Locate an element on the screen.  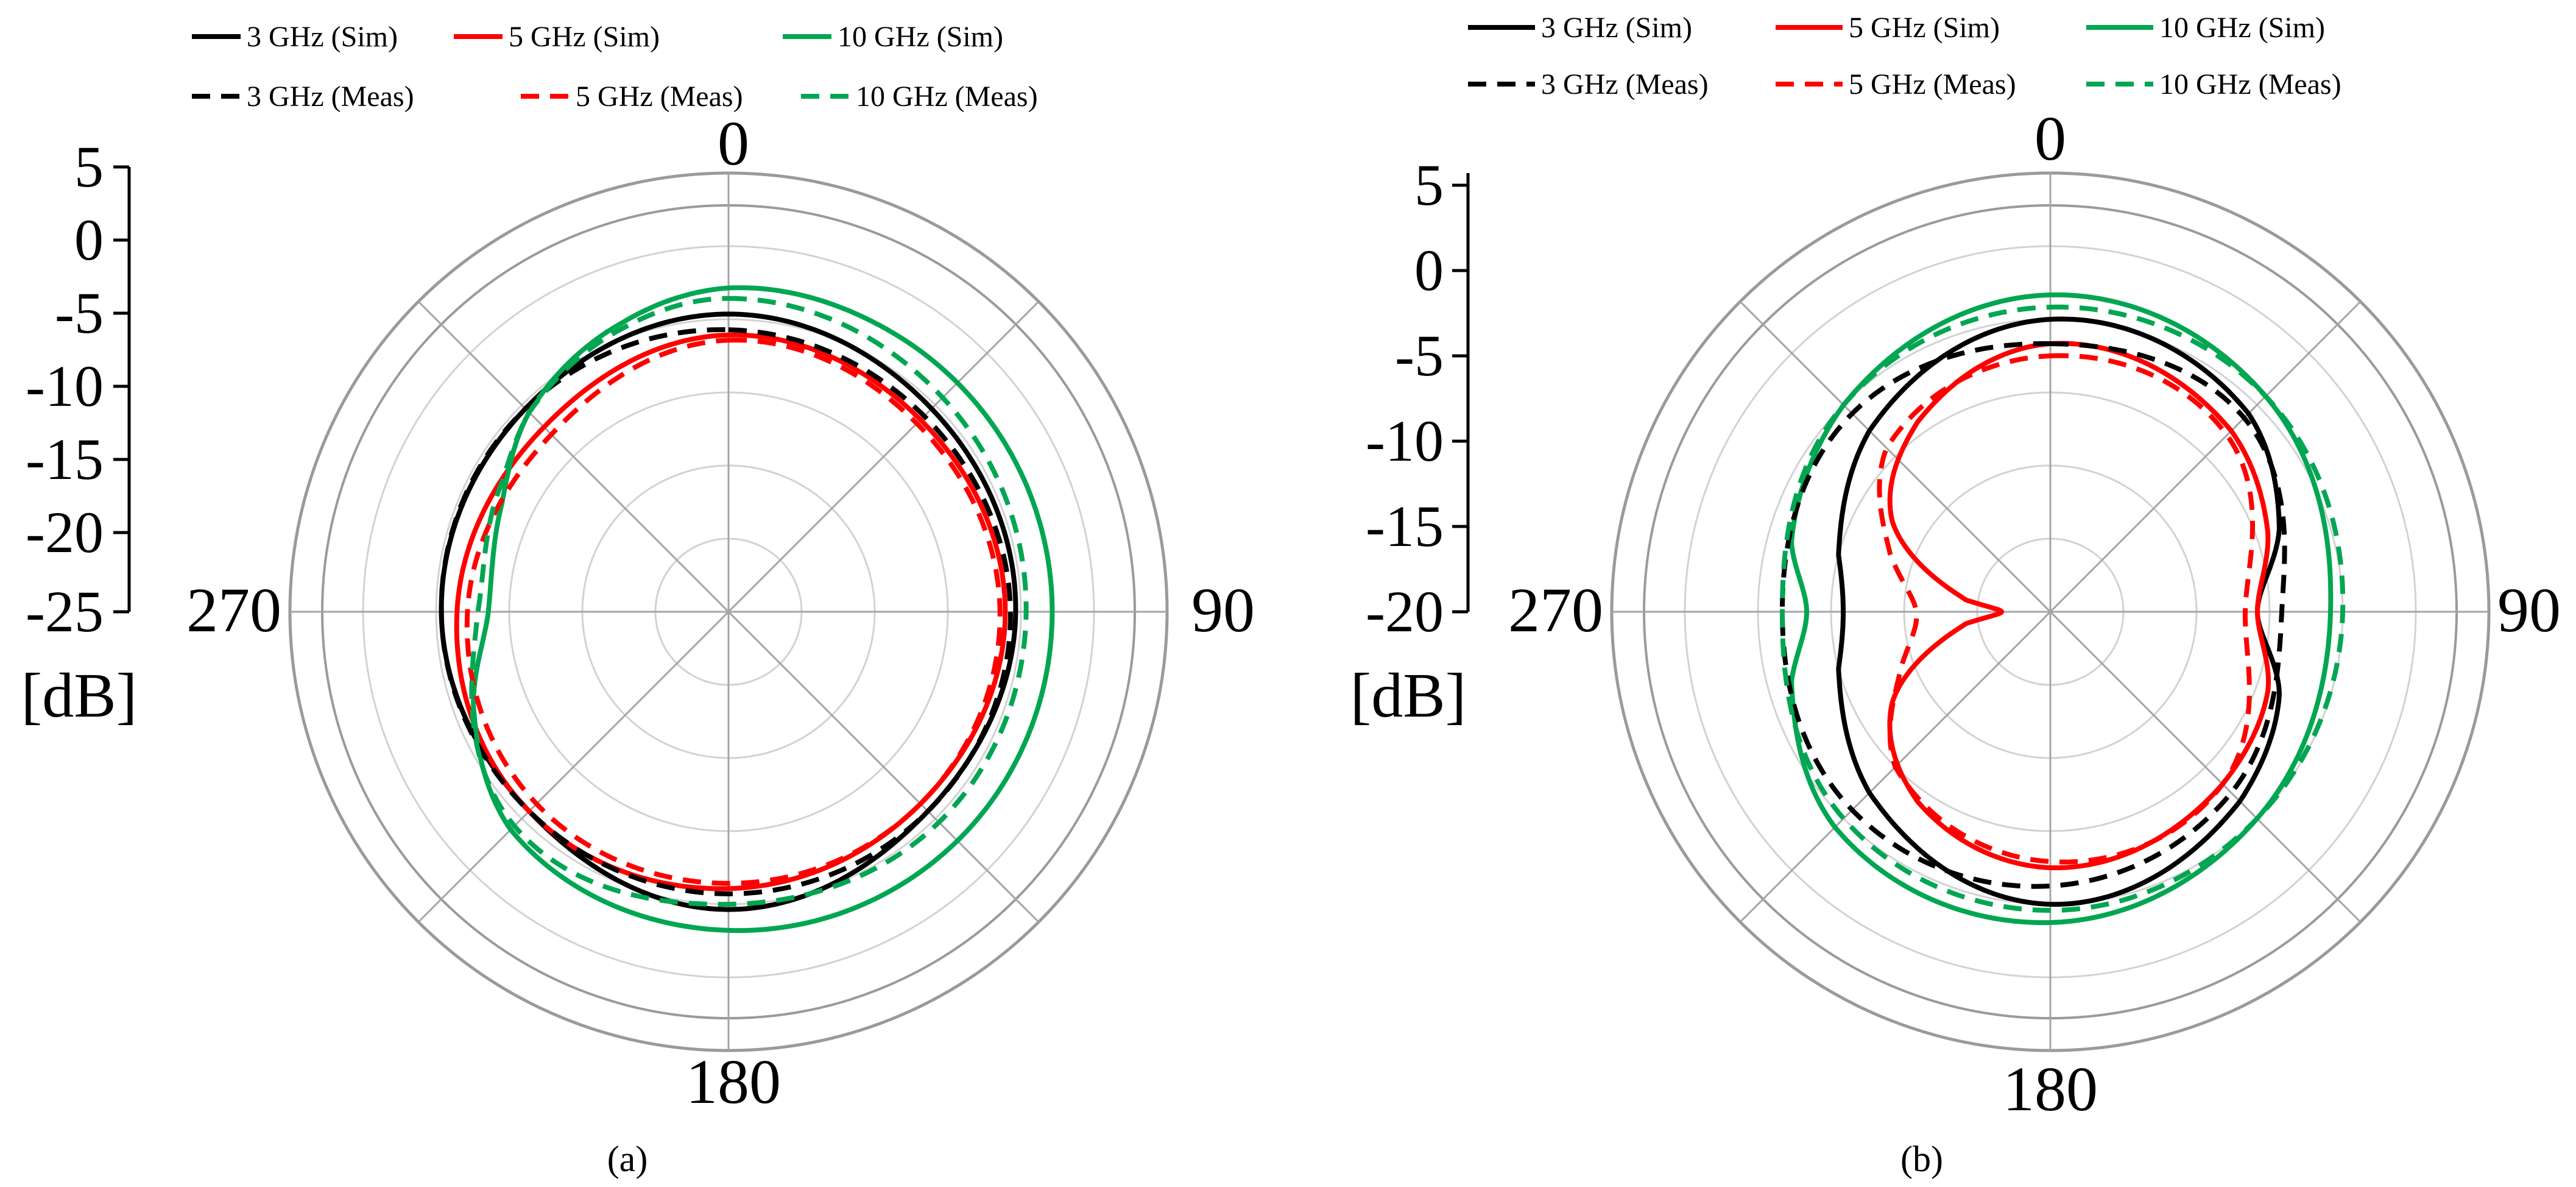
legend-a-item-5ghz-sim: 5 GHz (Sim) is located at coordinates (557, 37).